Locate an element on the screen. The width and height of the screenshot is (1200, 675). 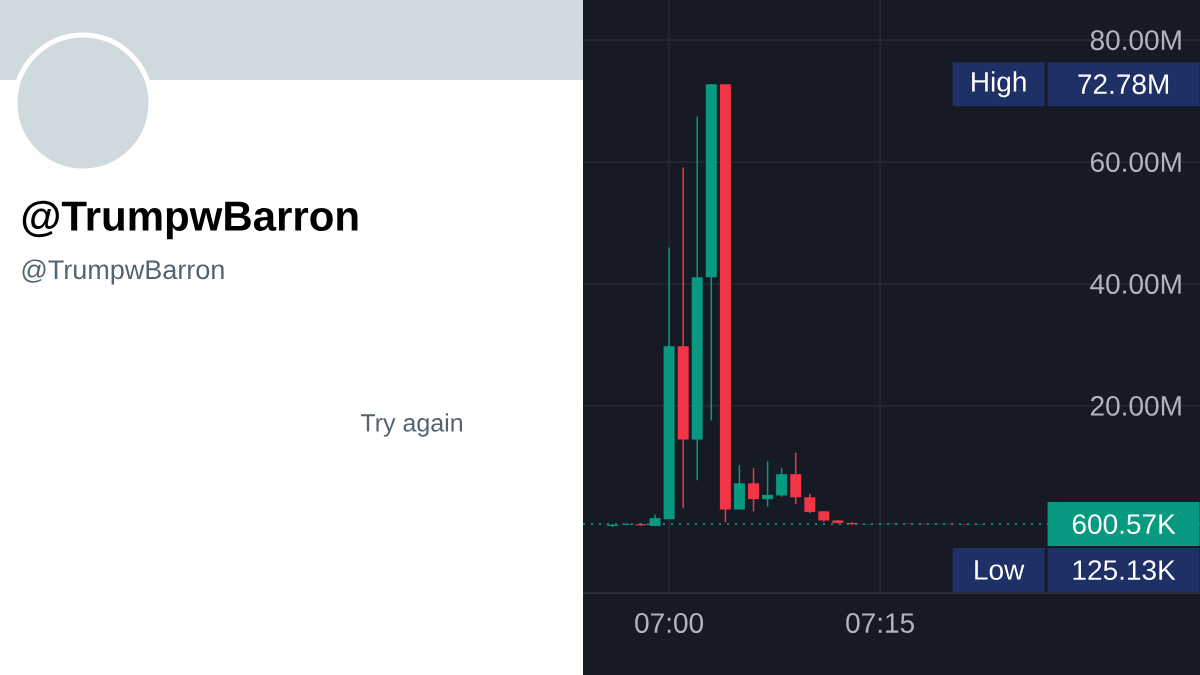
annotation: Low is located at coordinates (1000, 570).